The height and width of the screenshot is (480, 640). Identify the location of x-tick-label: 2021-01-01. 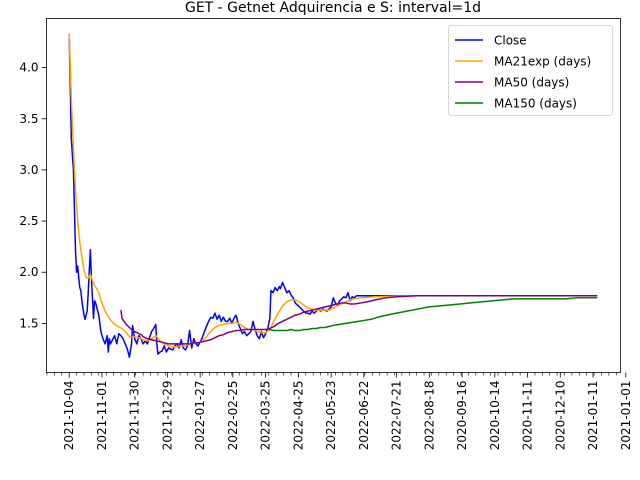
(626, 416).